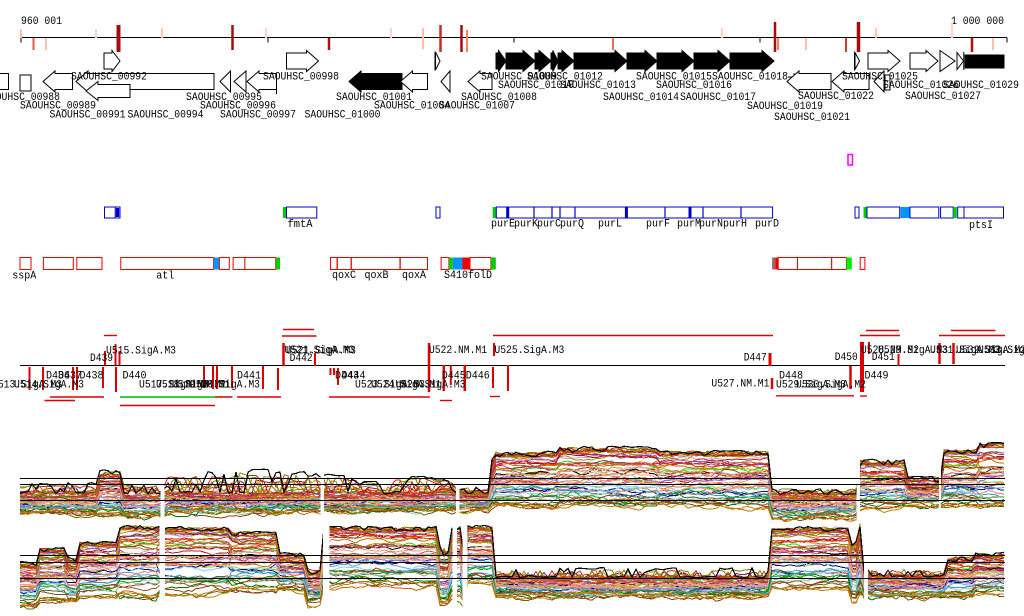  What do you see at coordinates (406, 385) in the screenshot?
I see `svg-text: U524.SigA.M1` at bounding box center [406, 385].